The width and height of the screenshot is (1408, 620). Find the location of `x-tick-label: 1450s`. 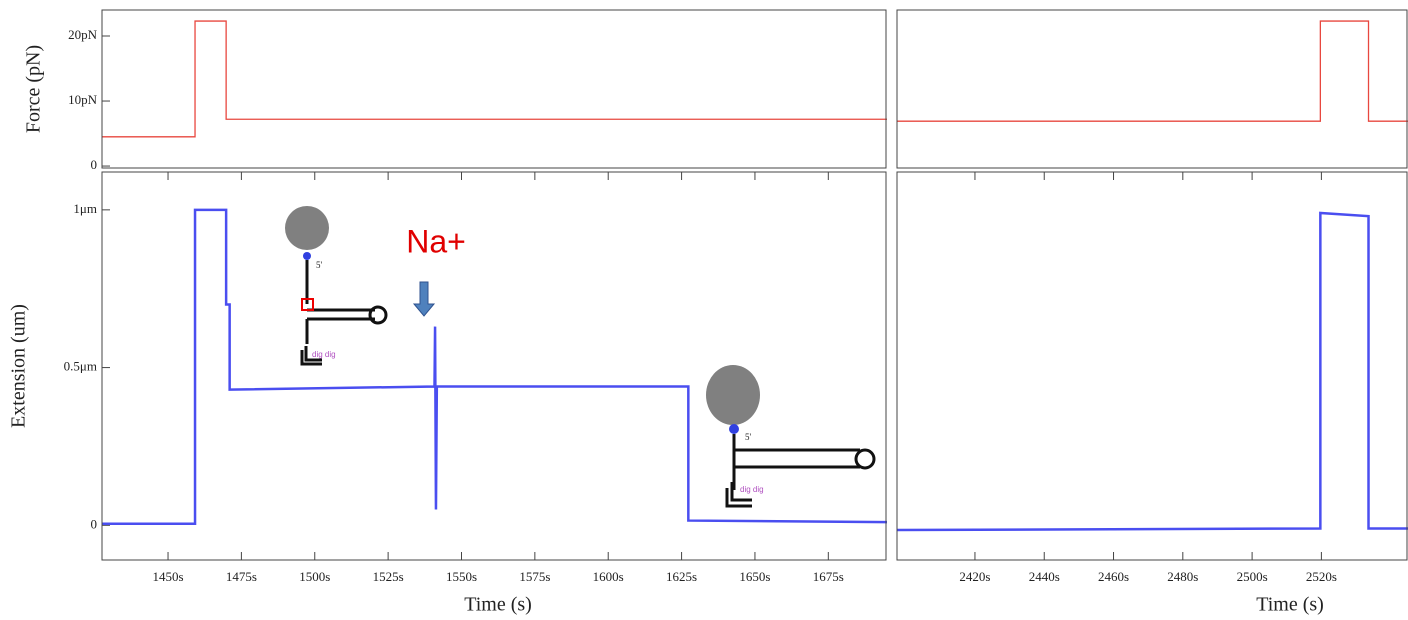

x-tick-label: 1450s is located at coordinates (167, 576).